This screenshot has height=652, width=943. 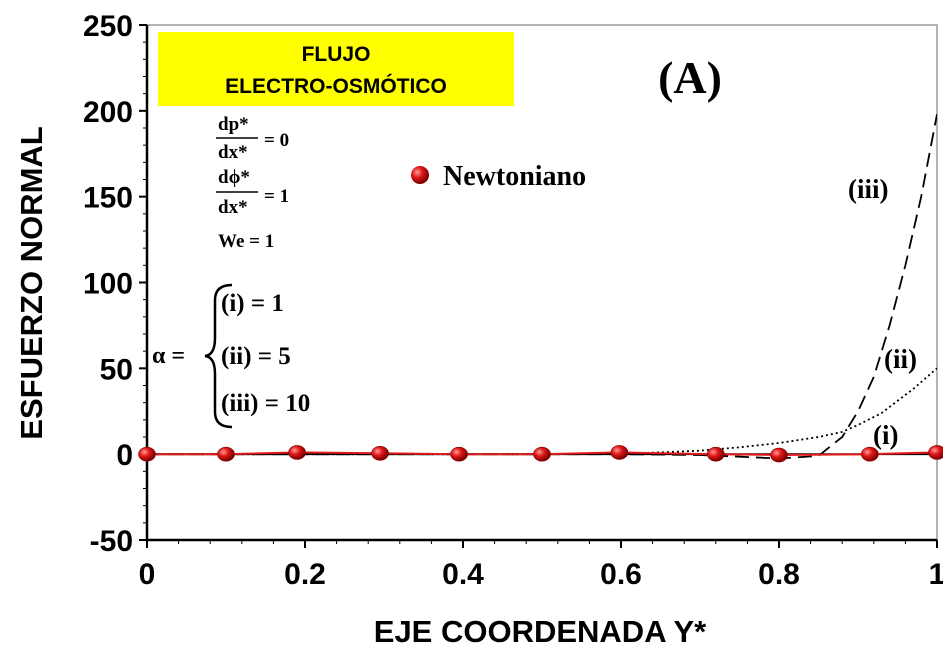 I want to click on banner-line1: FLUJO, so click(x=336, y=54).